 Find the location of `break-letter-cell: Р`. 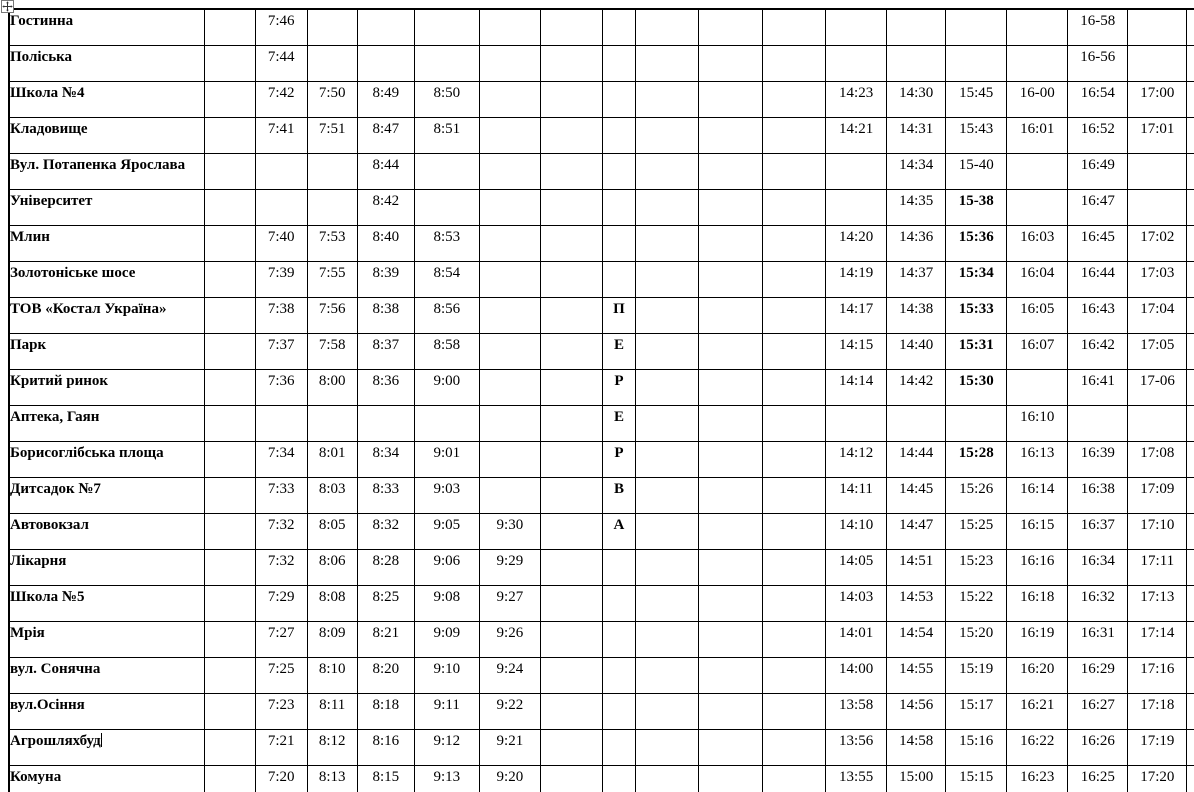

break-letter-cell: Р is located at coordinates (618, 459).